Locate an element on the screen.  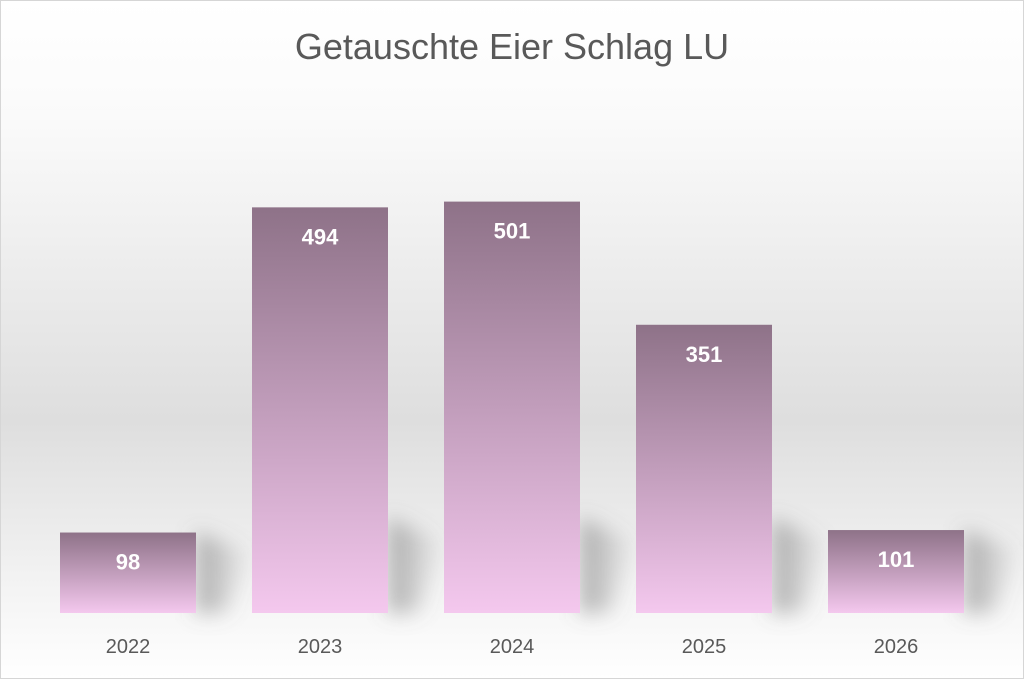
data-label-2024: 501 is located at coordinates (512, 231).